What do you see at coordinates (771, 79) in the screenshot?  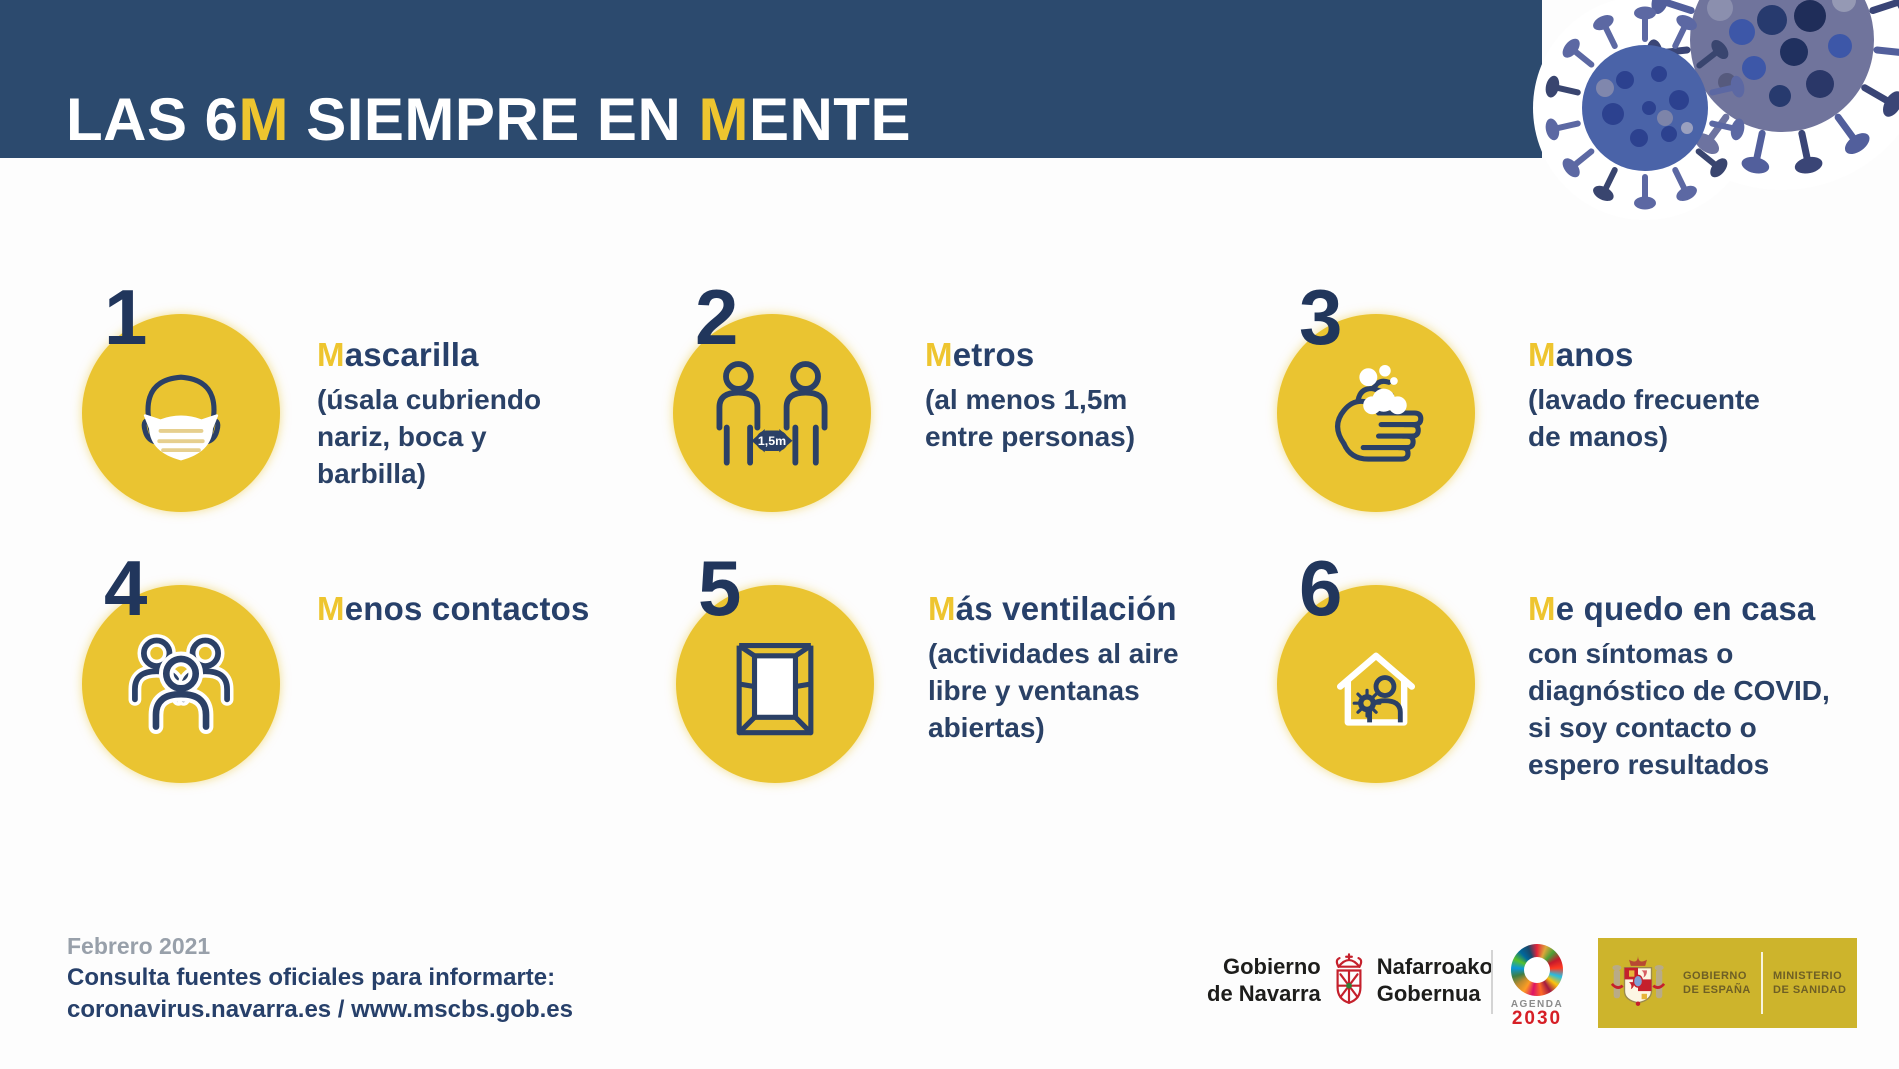 I see `header-bar` at bounding box center [771, 79].